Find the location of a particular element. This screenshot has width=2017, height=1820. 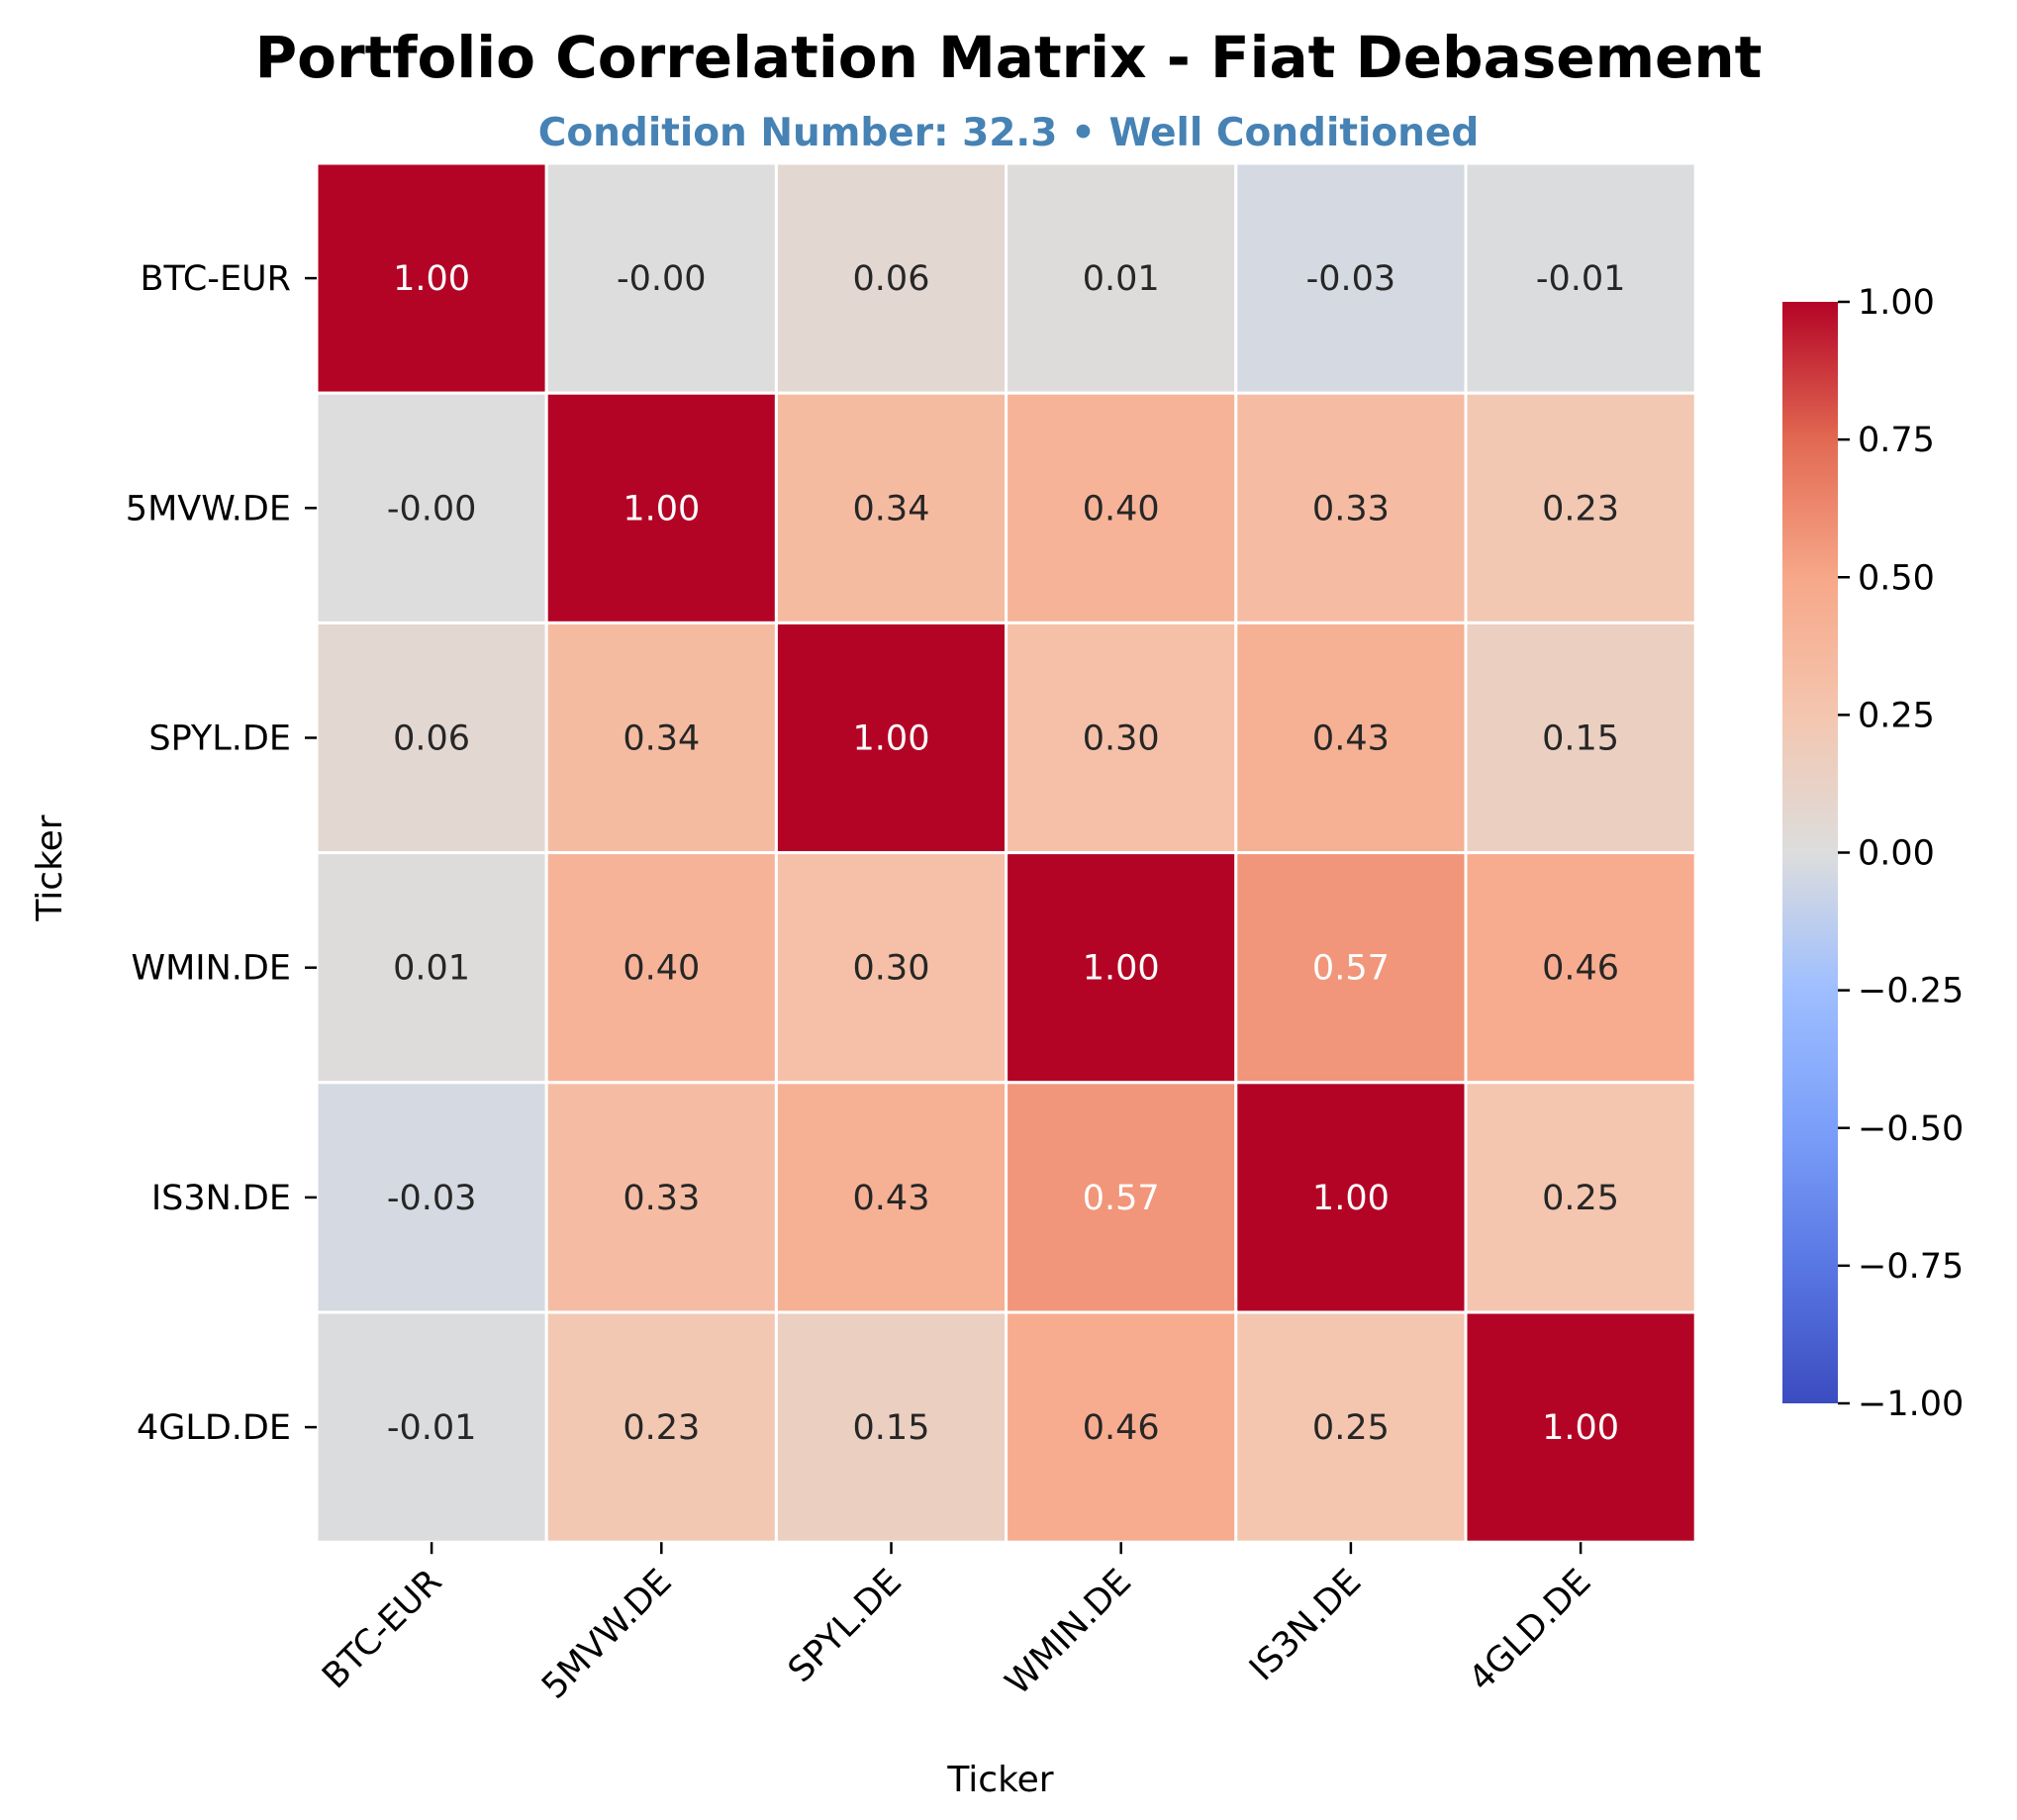

colorbar-tick-label: 1.00 is located at coordinates (1896, 303).